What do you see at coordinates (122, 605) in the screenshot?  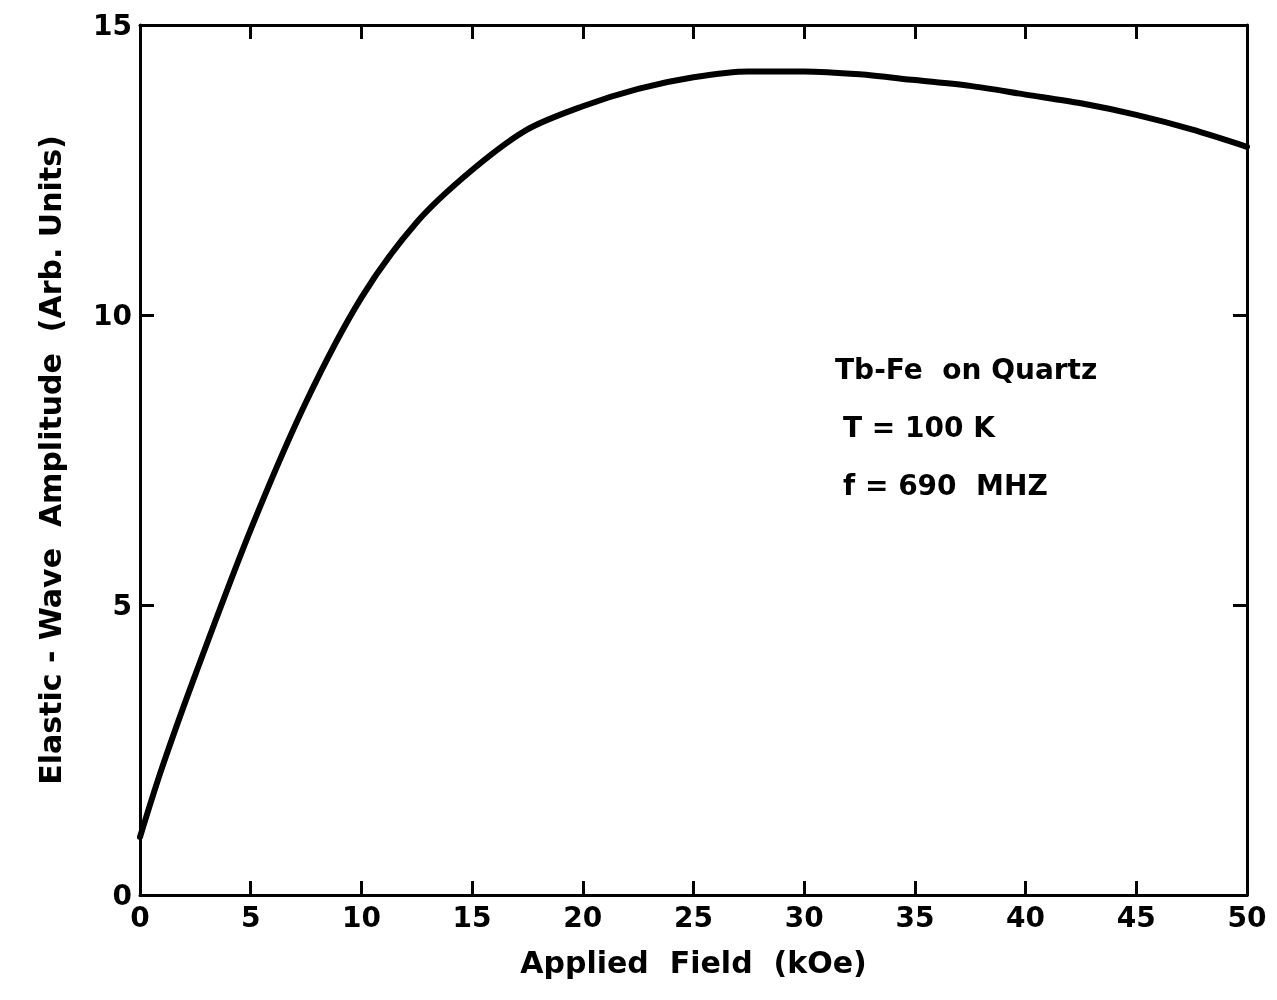 I see `y-tick-label: 5` at bounding box center [122, 605].